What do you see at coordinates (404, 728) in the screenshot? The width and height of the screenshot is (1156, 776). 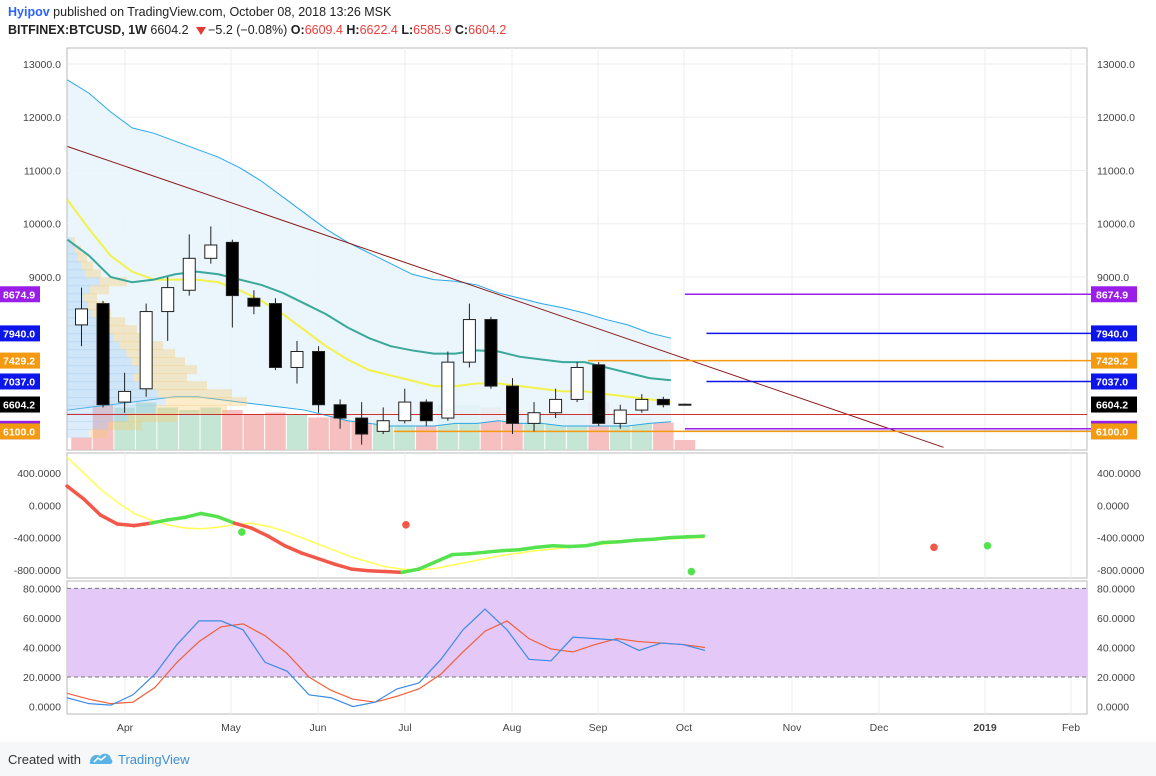 I see `time-axis-label: Jul` at bounding box center [404, 728].